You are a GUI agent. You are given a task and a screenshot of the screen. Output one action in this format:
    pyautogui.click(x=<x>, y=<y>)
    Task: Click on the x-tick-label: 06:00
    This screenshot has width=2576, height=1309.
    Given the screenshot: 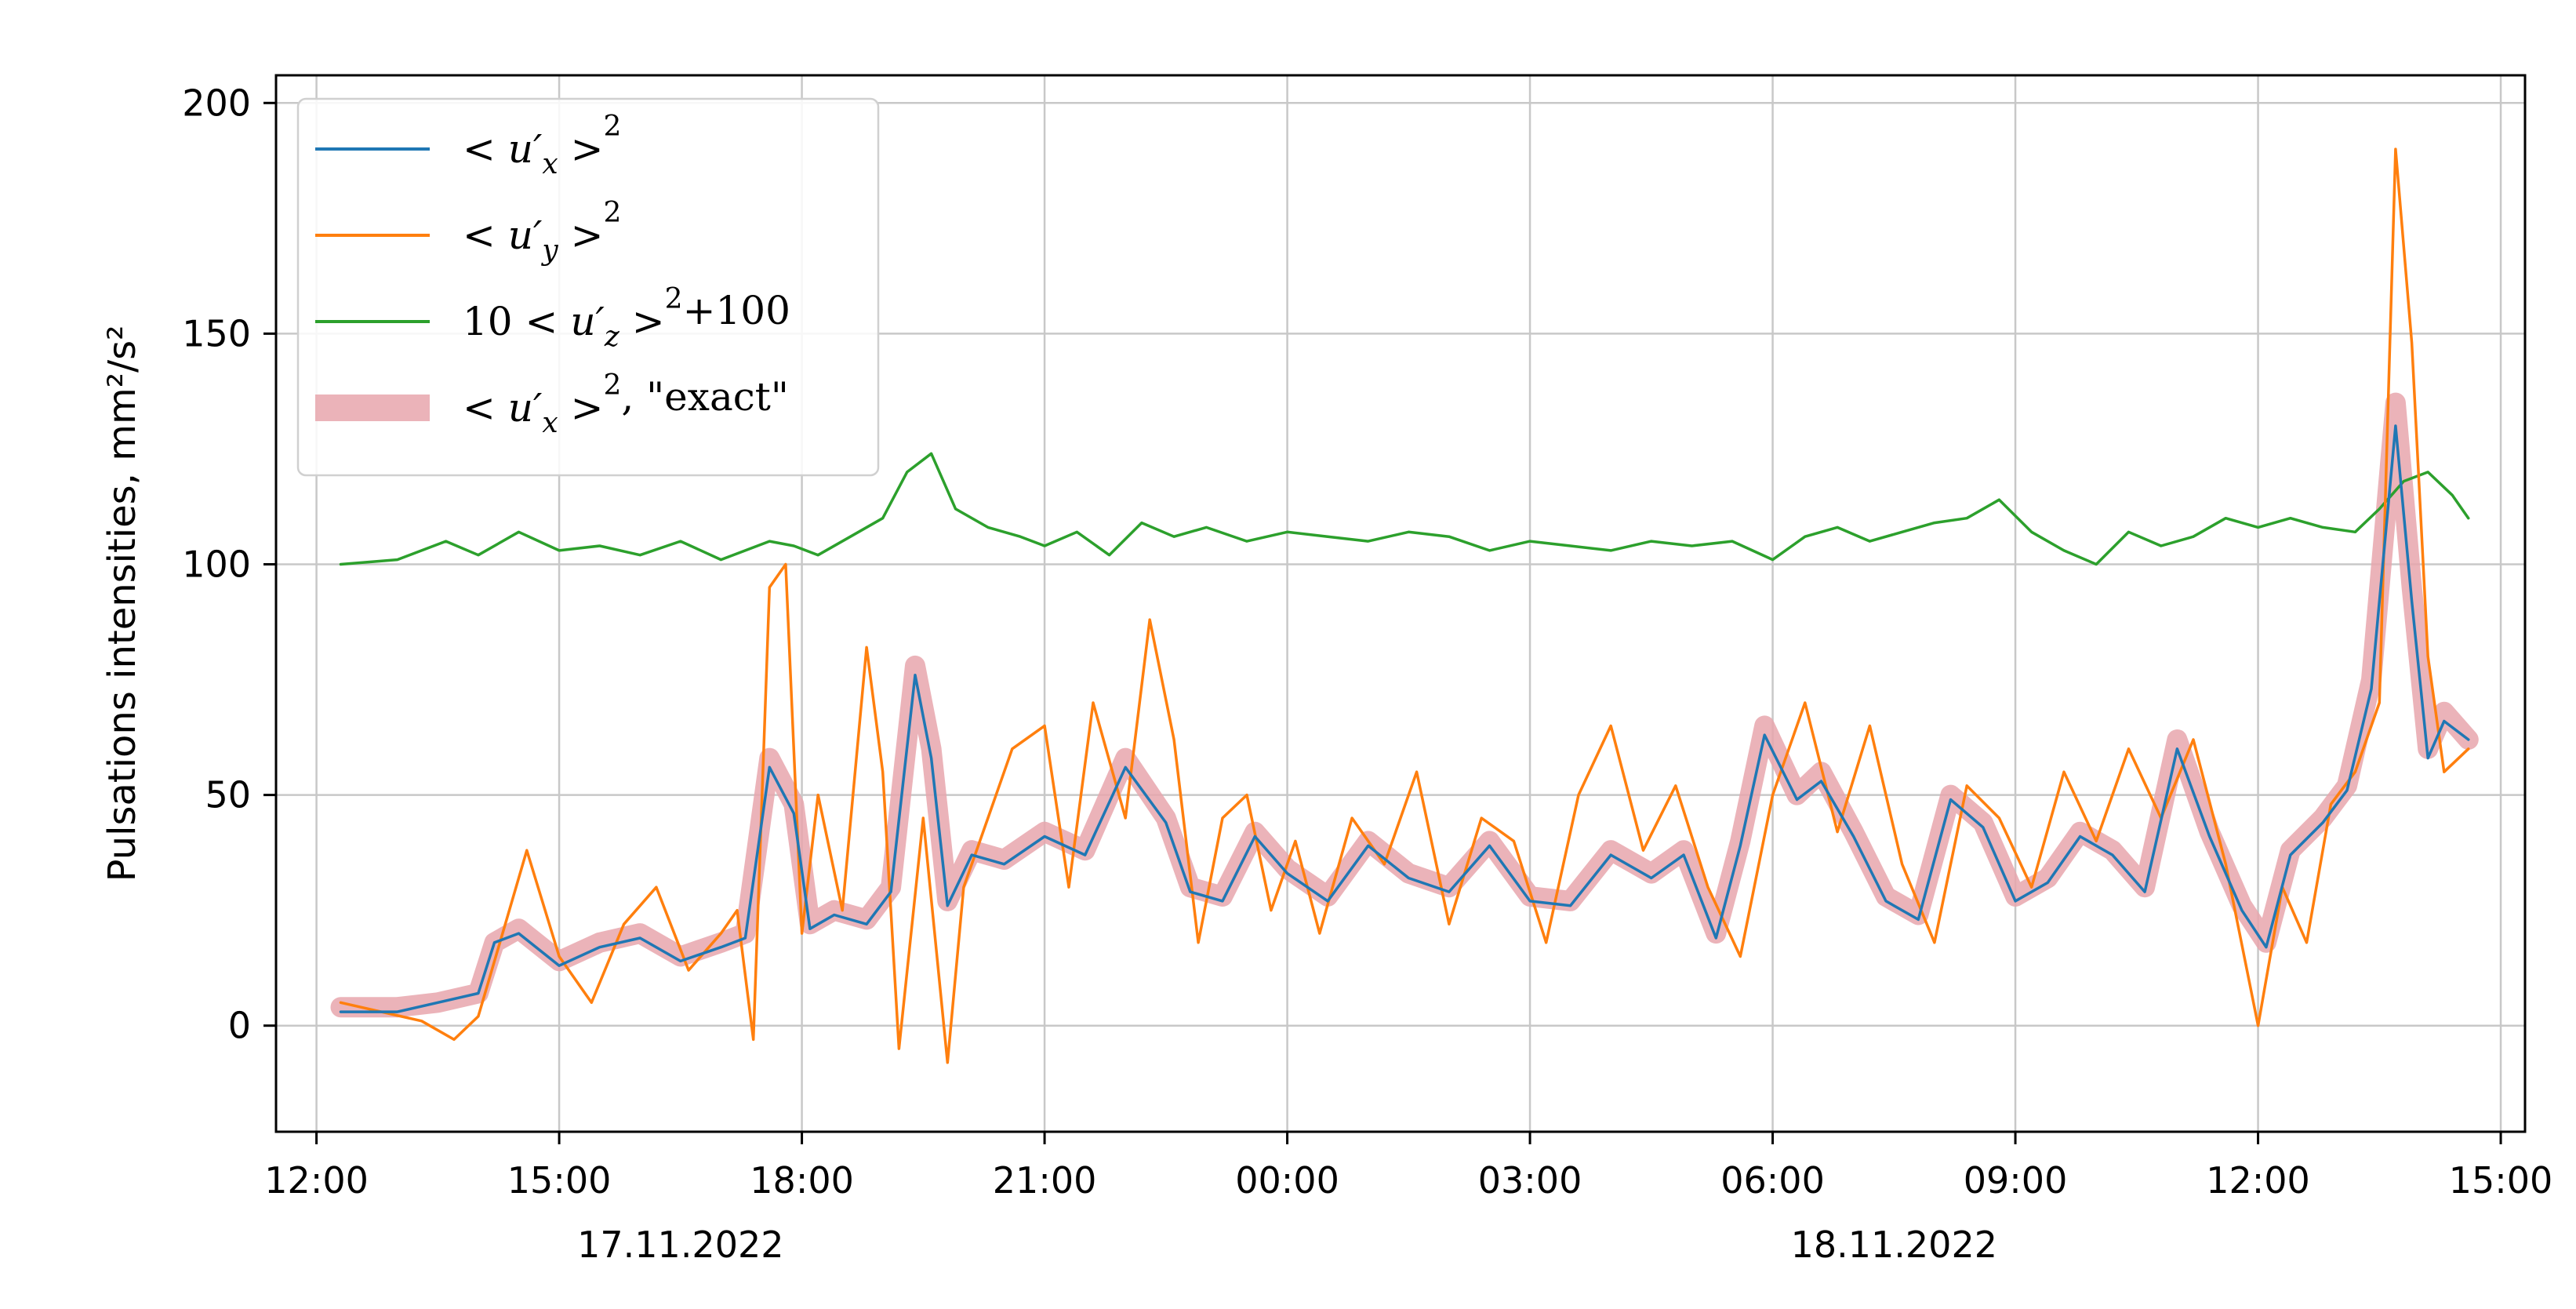 What is the action you would take?
    pyautogui.click(x=1772, y=1180)
    